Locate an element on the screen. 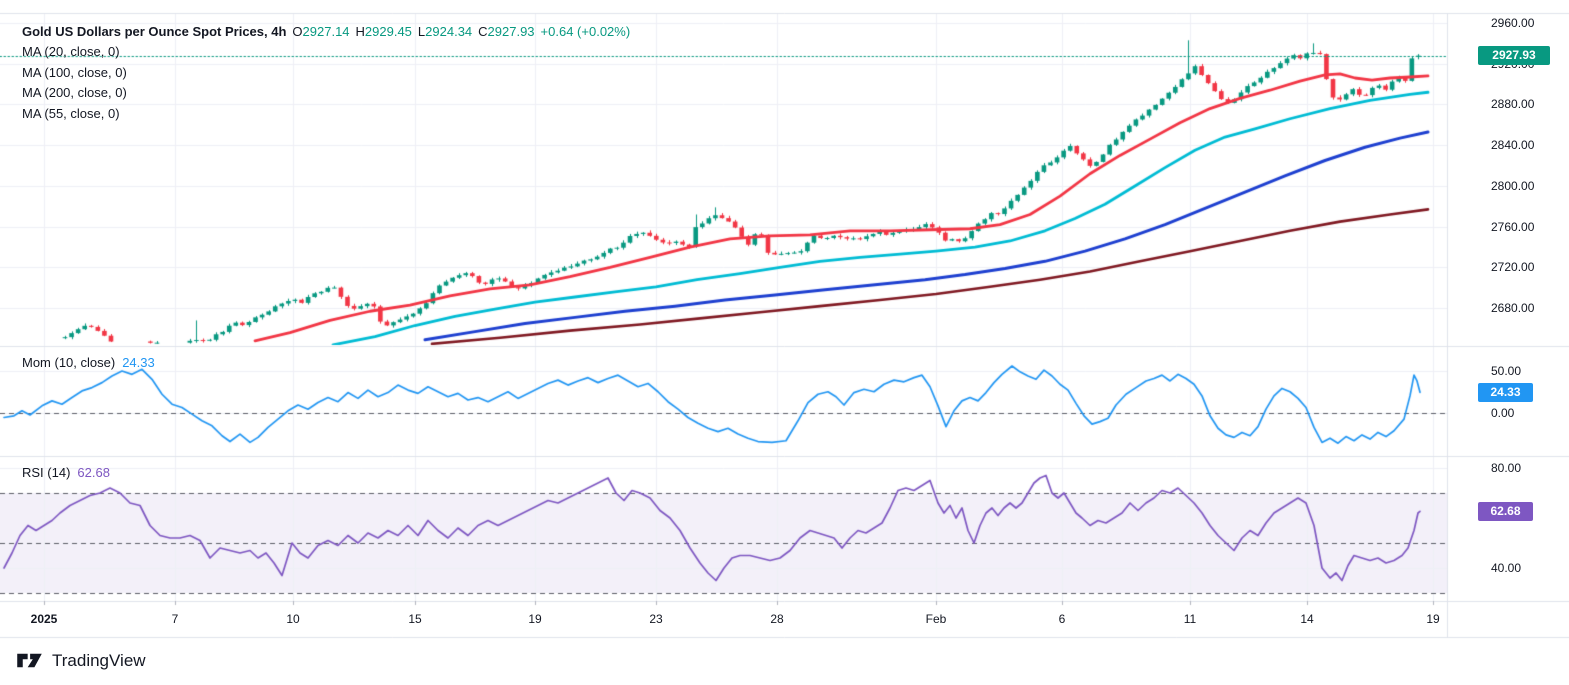 The image size is (1569, 685). tradingview-logo: TradingView is located at coordinates (81, 660).